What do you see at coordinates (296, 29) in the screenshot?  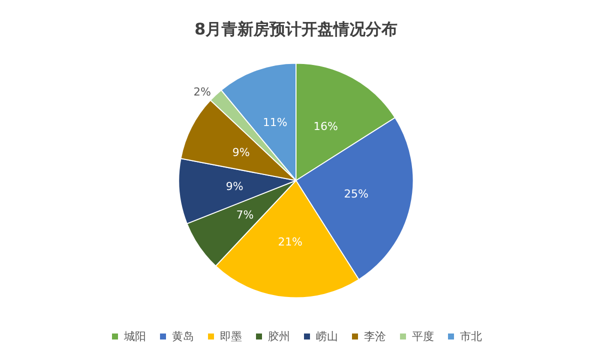 I see `chart-title: 8月青新房预计开盘情况分布` at bounding box center [296, 29].